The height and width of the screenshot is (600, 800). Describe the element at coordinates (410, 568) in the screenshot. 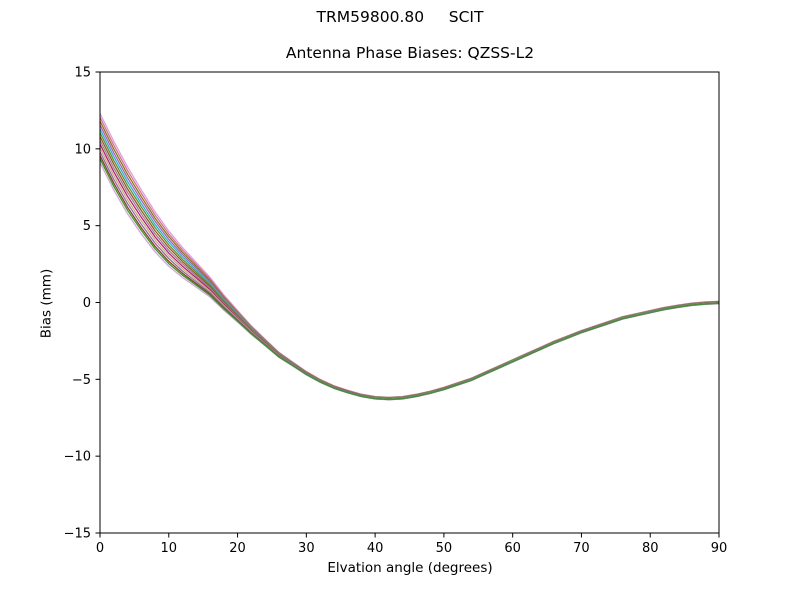

I see `x-axis-label: Elvation angle (degrees)` at that location.